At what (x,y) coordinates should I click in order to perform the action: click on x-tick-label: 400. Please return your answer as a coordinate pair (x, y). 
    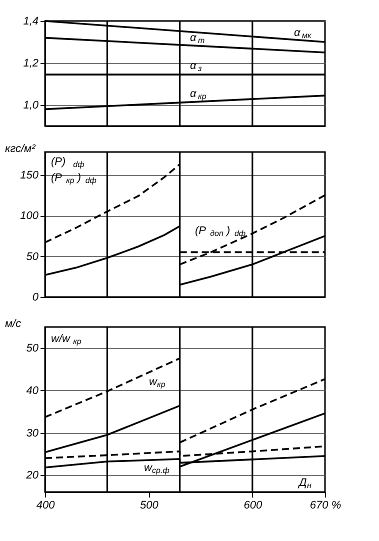
    Looking at the image, I should click on (46, 506).